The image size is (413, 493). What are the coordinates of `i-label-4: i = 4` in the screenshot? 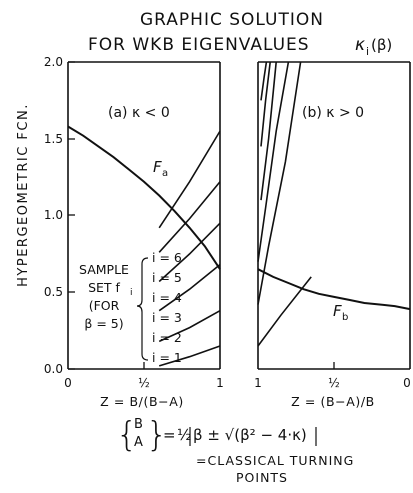 It's located at (167, 297).